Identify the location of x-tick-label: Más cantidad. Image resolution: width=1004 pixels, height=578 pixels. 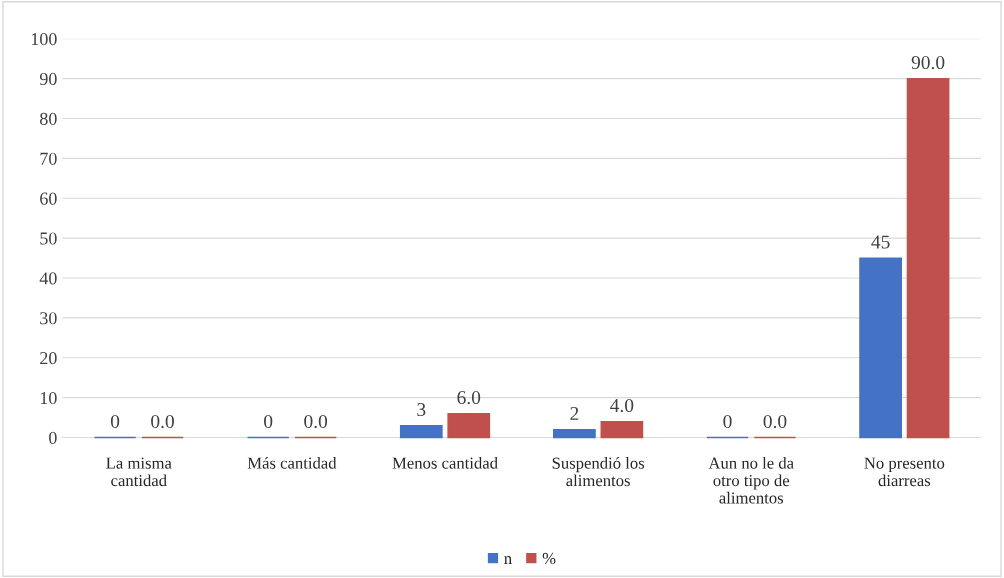
(292, 462).